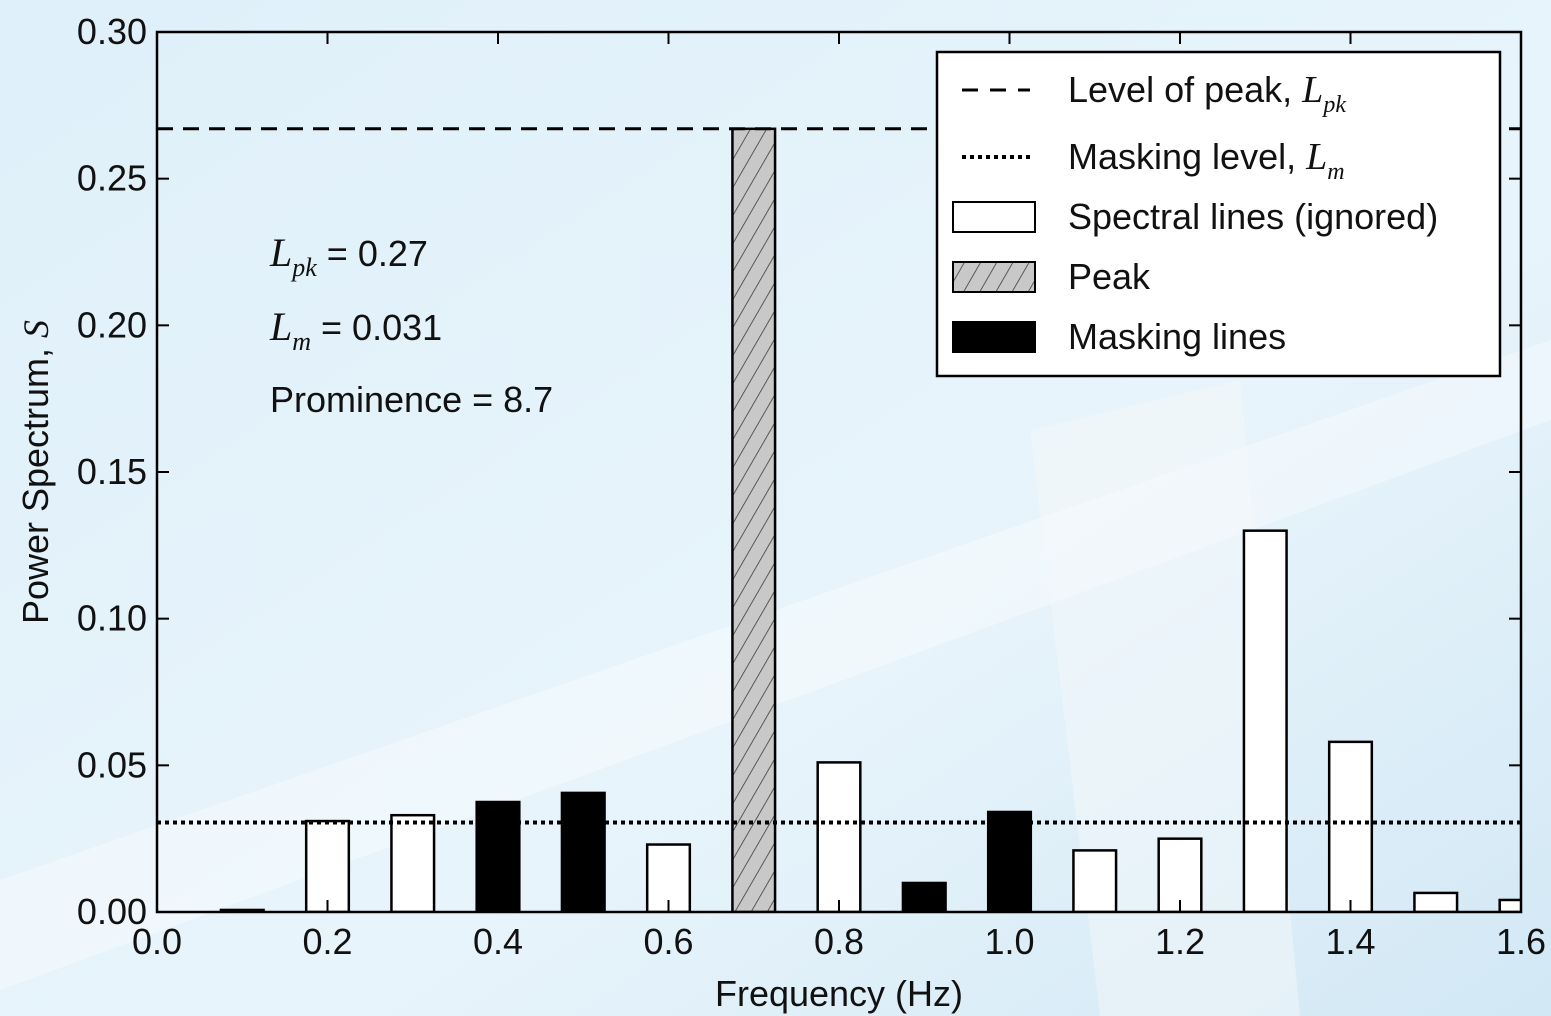 This screenshot has width=1551, height=1016. Describe the element at coordinates (376, 327) in the screenshot. I see `annotation-text: = 0.031` at that location.